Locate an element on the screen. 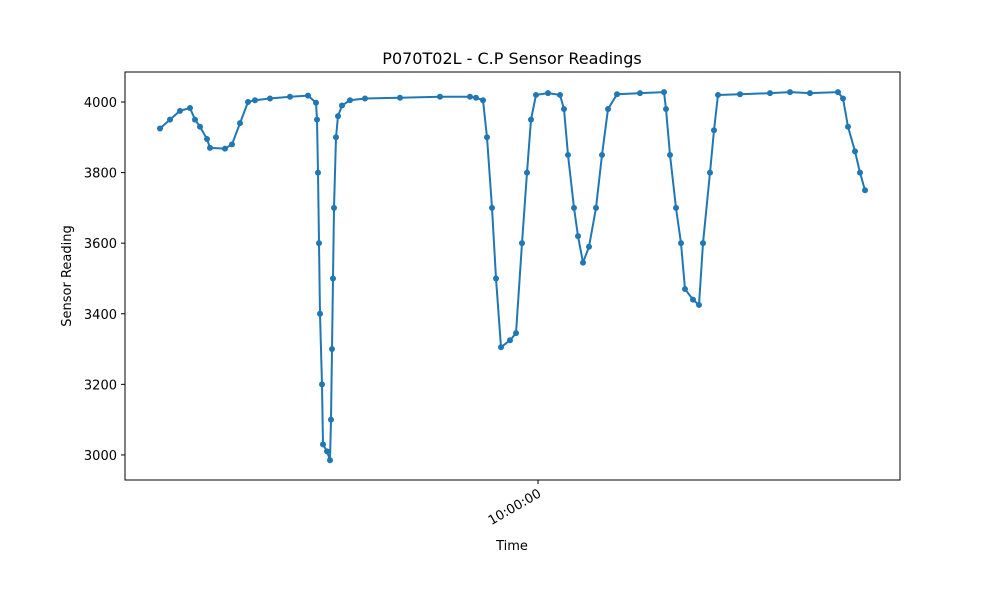 The image size is (1000, 604). chart-title: P070T02L - C.P Sensor Readings is located at coordinates (511, 58).